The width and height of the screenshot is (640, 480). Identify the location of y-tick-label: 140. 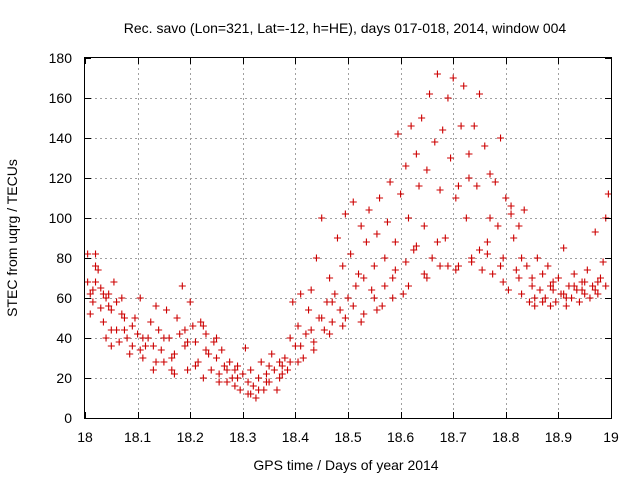
(61, 138).